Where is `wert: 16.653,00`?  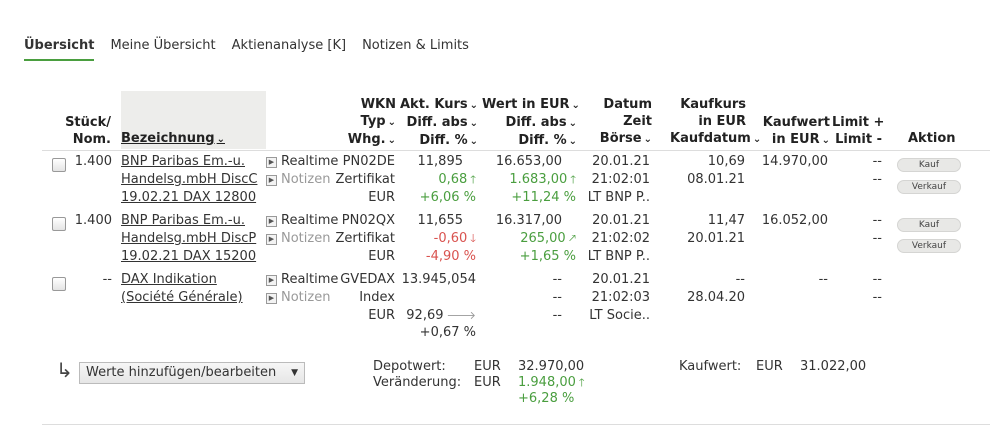
wert: 16.653,00 is located at coordinates (528, 161).